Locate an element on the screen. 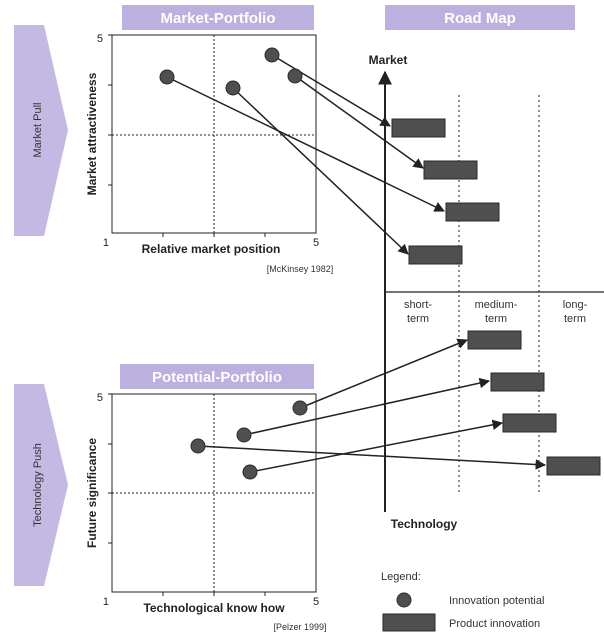  potential-innovation-dots is located at coordinates (249, 440).